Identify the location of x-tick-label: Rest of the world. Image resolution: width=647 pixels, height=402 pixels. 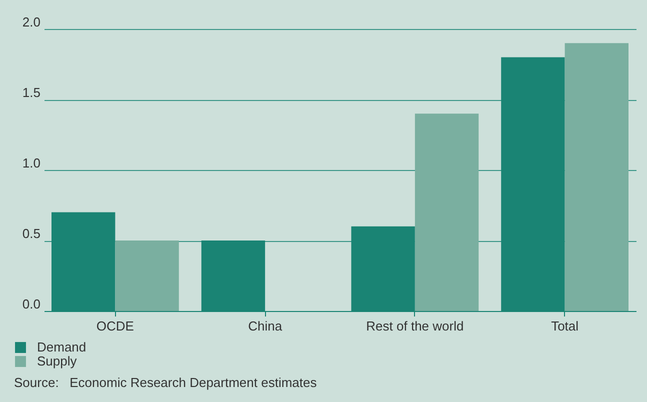
(415, 326).